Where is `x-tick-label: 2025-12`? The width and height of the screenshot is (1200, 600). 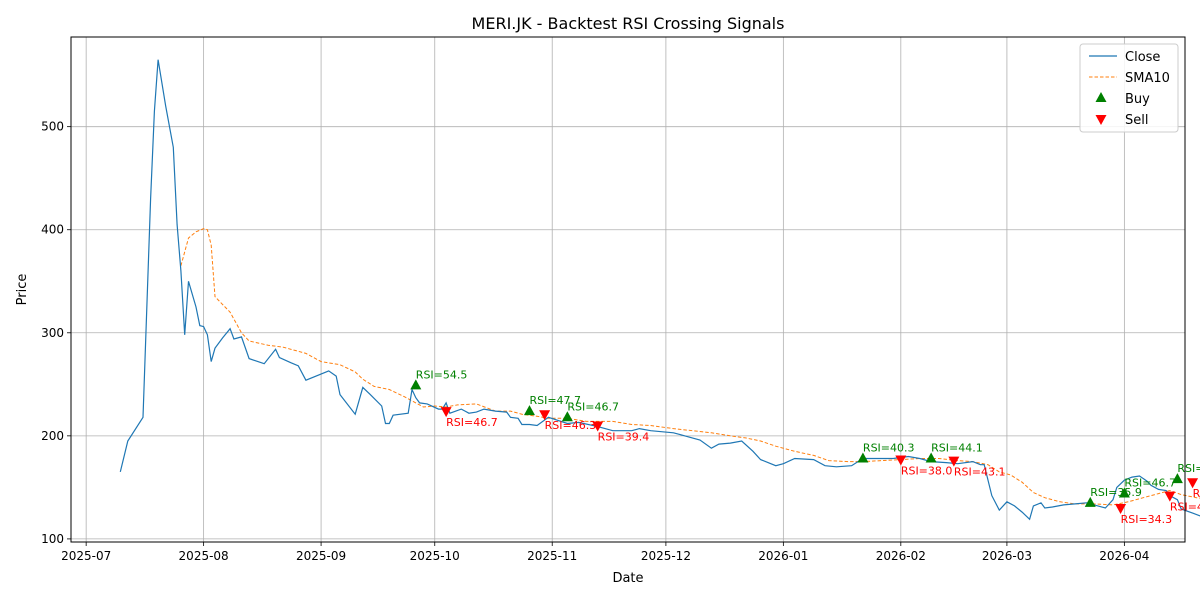 x-tick-label: 2025-12 is located at coordinates (666, 556).